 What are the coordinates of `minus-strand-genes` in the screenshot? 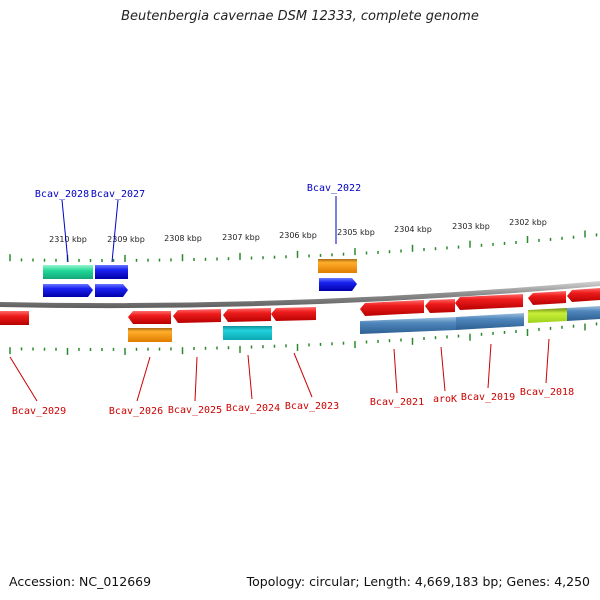 It's located at (300, 315).